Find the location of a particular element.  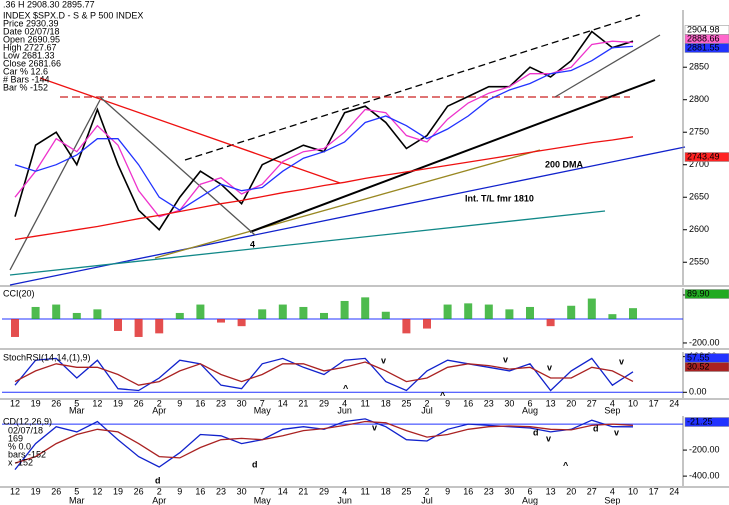

y-tick-label: 2550 is located at coordinates (699, 262).